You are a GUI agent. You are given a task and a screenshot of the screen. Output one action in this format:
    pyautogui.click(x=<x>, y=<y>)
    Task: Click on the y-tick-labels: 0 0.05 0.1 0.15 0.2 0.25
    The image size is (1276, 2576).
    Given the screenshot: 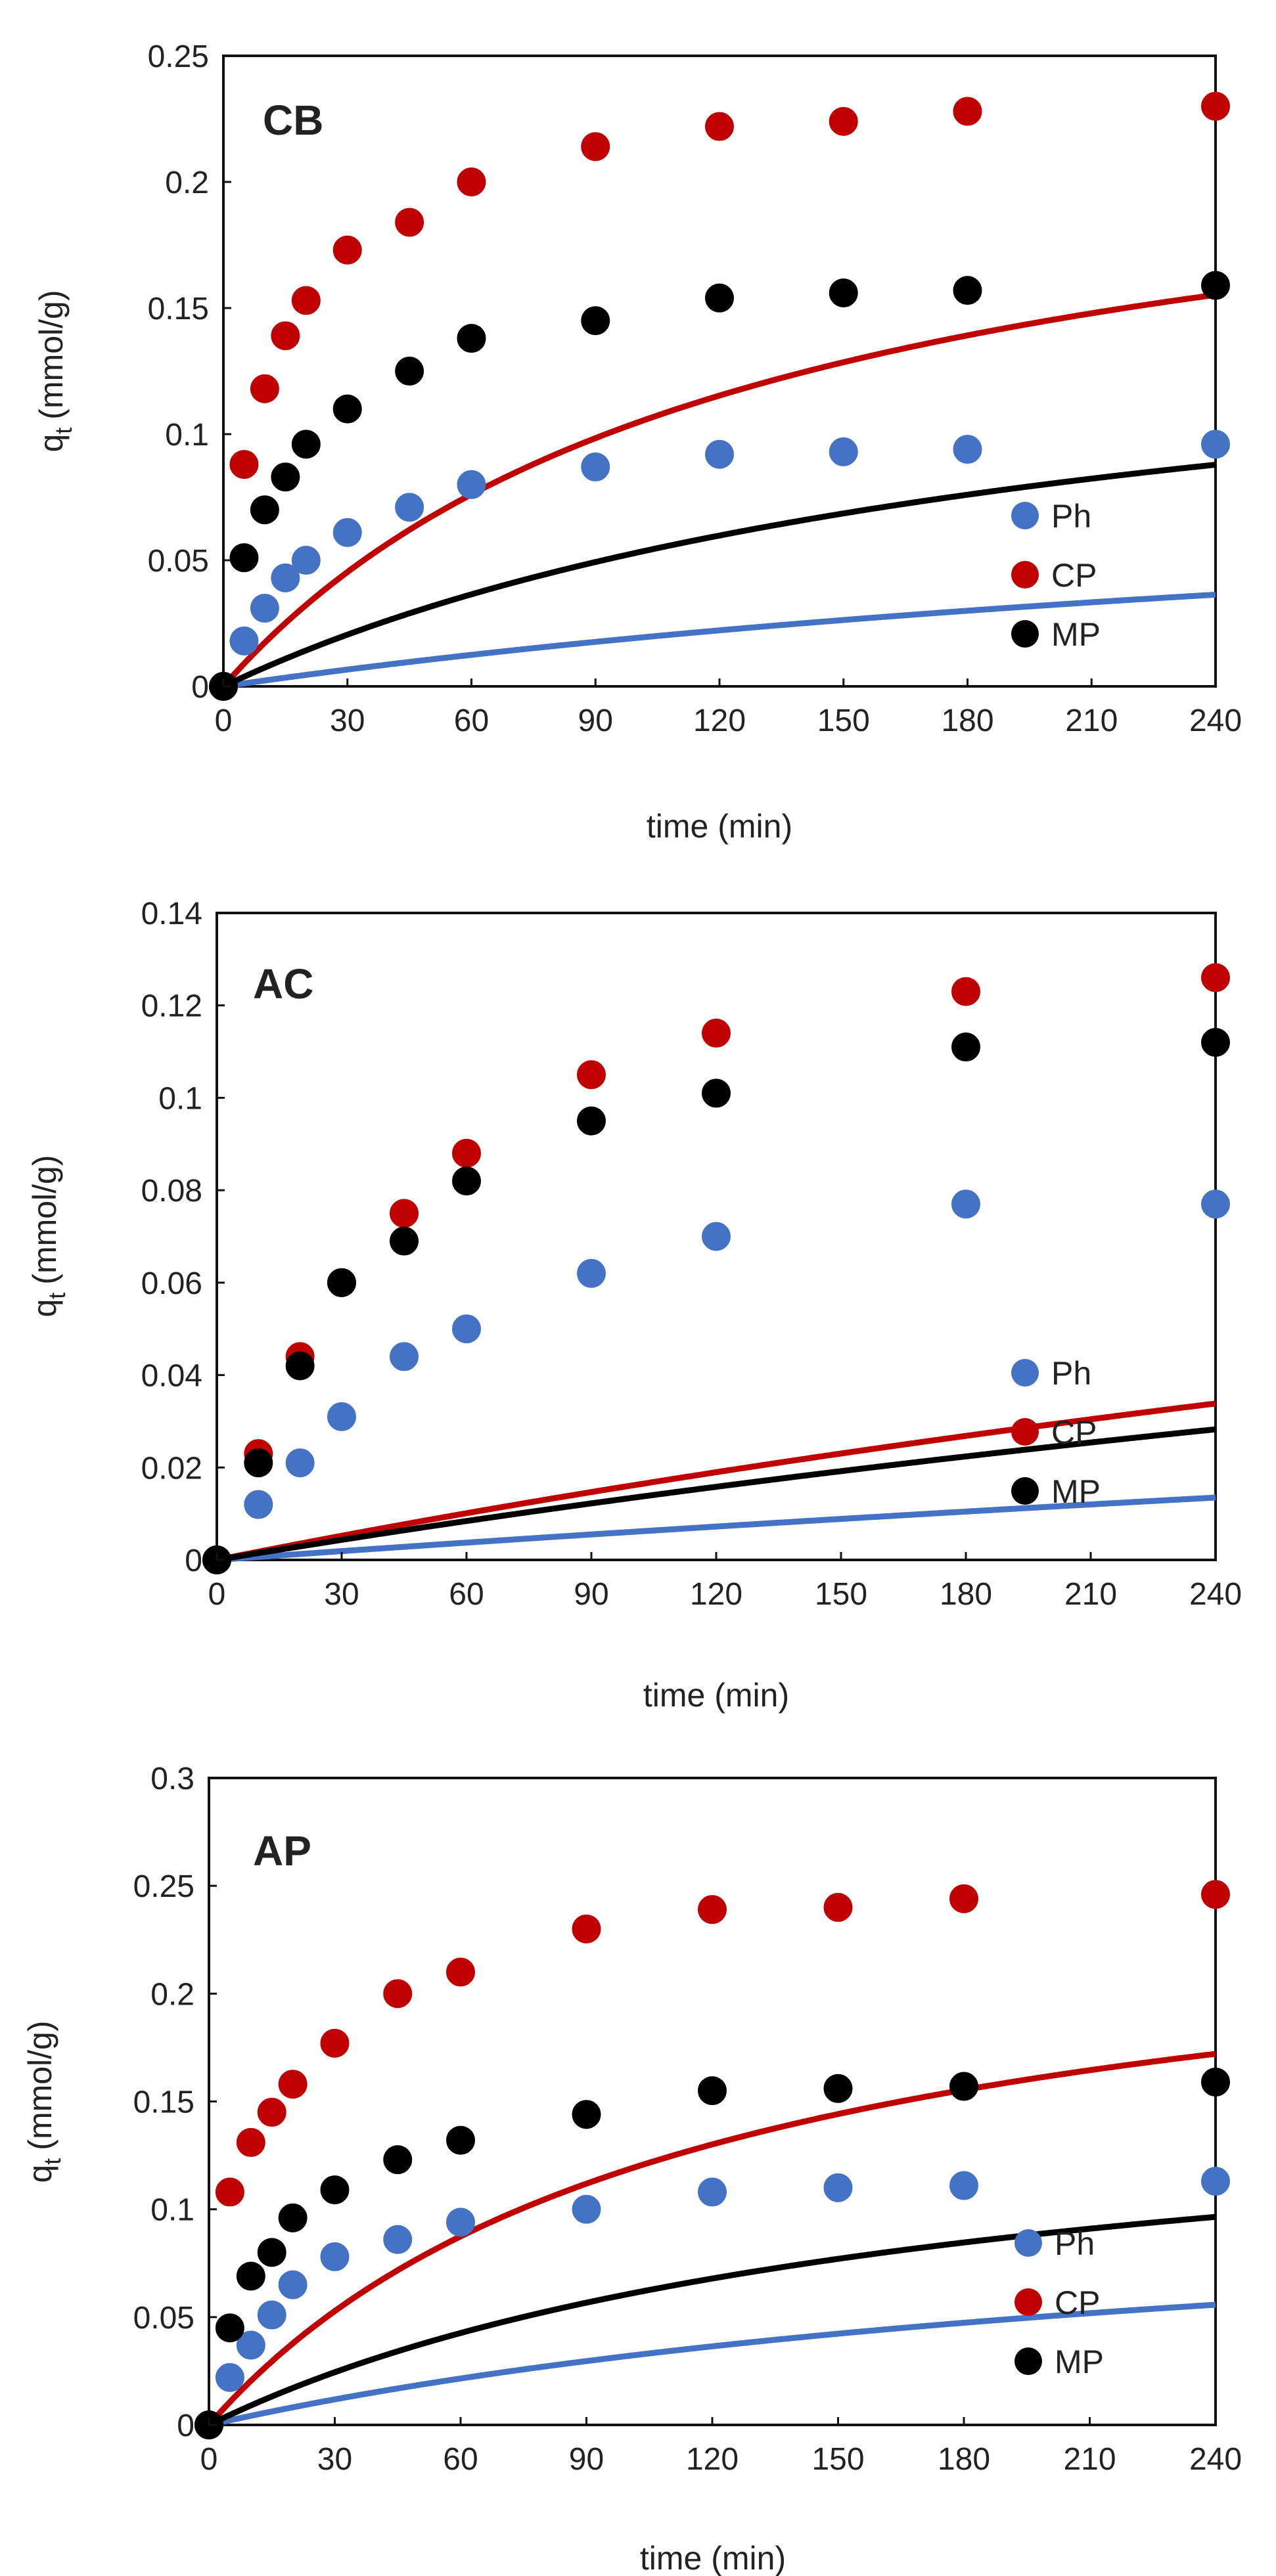 What is the action you would take?
    pyautogui.click(x=189, y=372)
    